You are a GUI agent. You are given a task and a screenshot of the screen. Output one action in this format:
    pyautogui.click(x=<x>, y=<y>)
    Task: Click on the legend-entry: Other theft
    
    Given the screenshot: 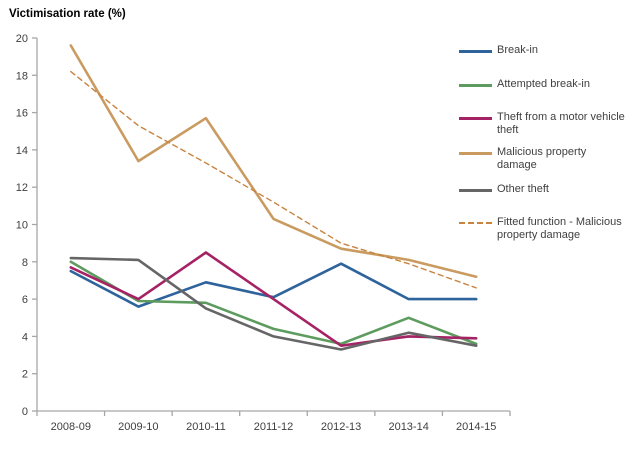 What is the action you would take?
    pyautogui.click(x=544, y=189)
    